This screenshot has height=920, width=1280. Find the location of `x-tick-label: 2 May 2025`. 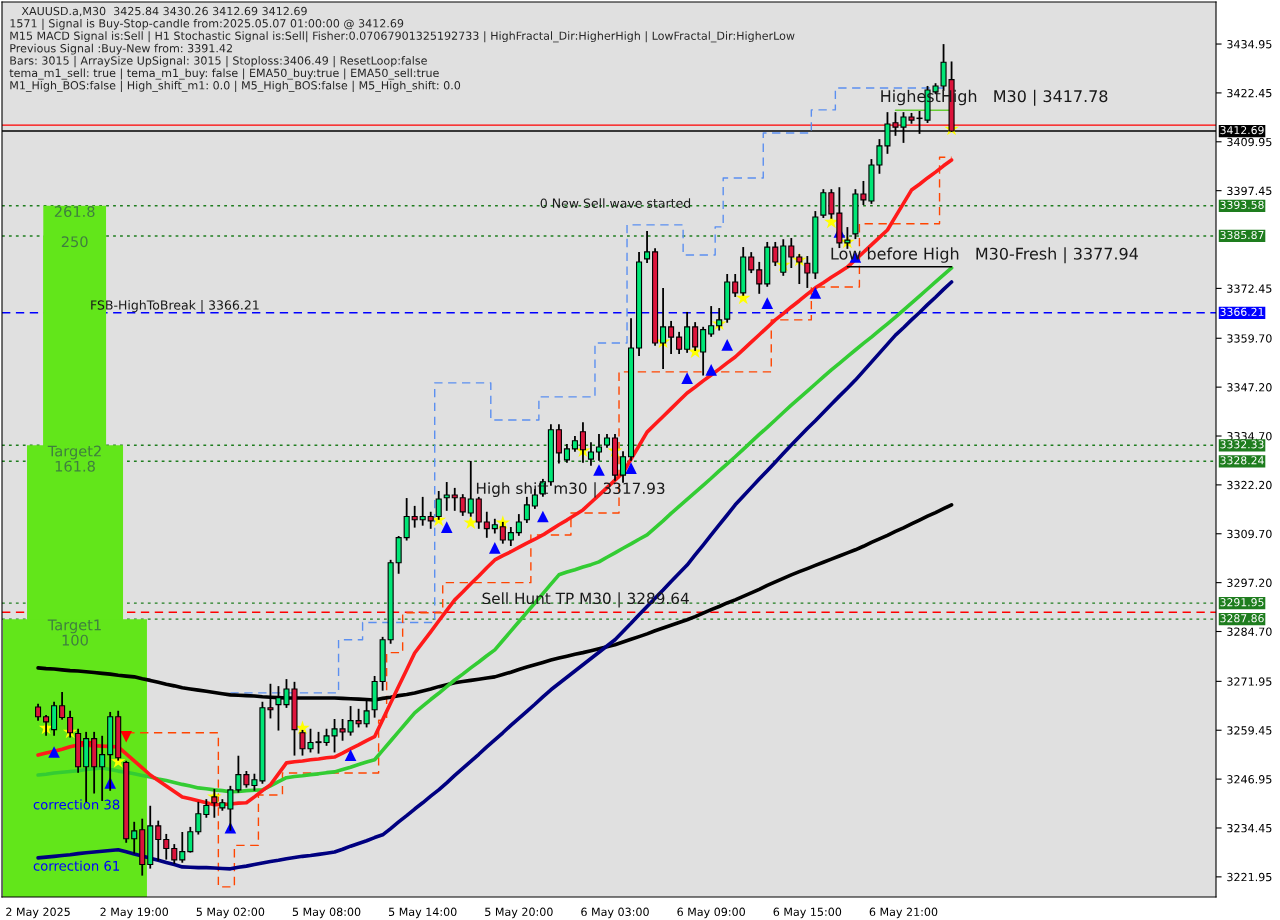

x-tick-label: 2 May 2025 is located at coordinates (38, 913).